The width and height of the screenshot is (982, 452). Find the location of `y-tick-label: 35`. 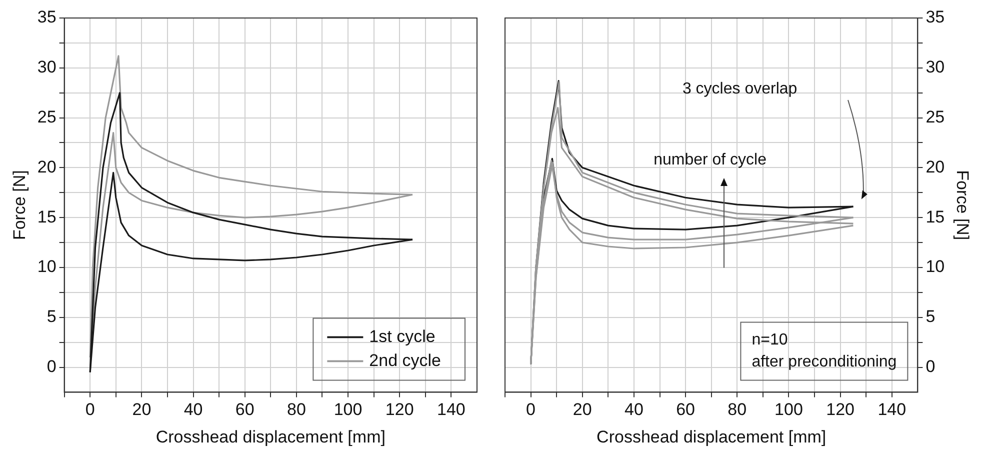

y-tick-label: 35 is located at coordinates (46, 17).